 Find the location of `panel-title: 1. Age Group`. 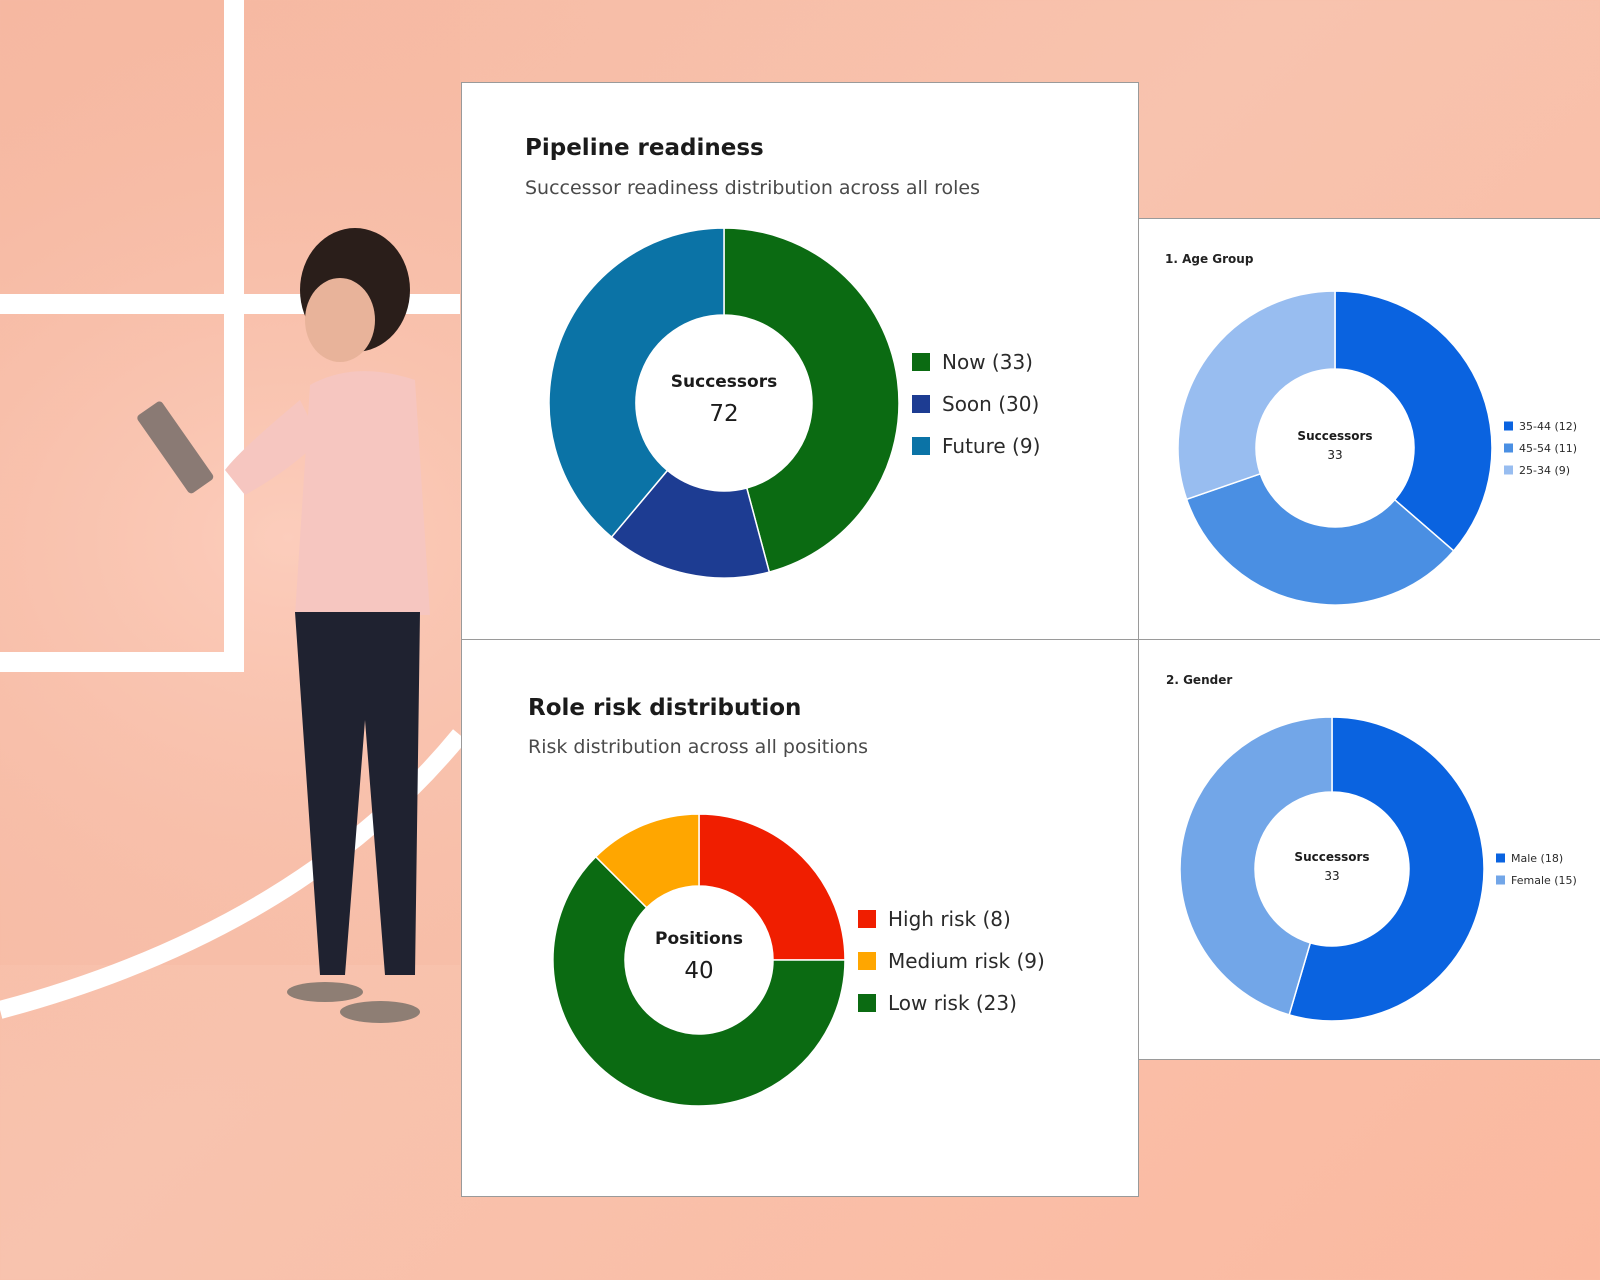

panel-title: 1. Age Group is located at coordinates (1209, 259).